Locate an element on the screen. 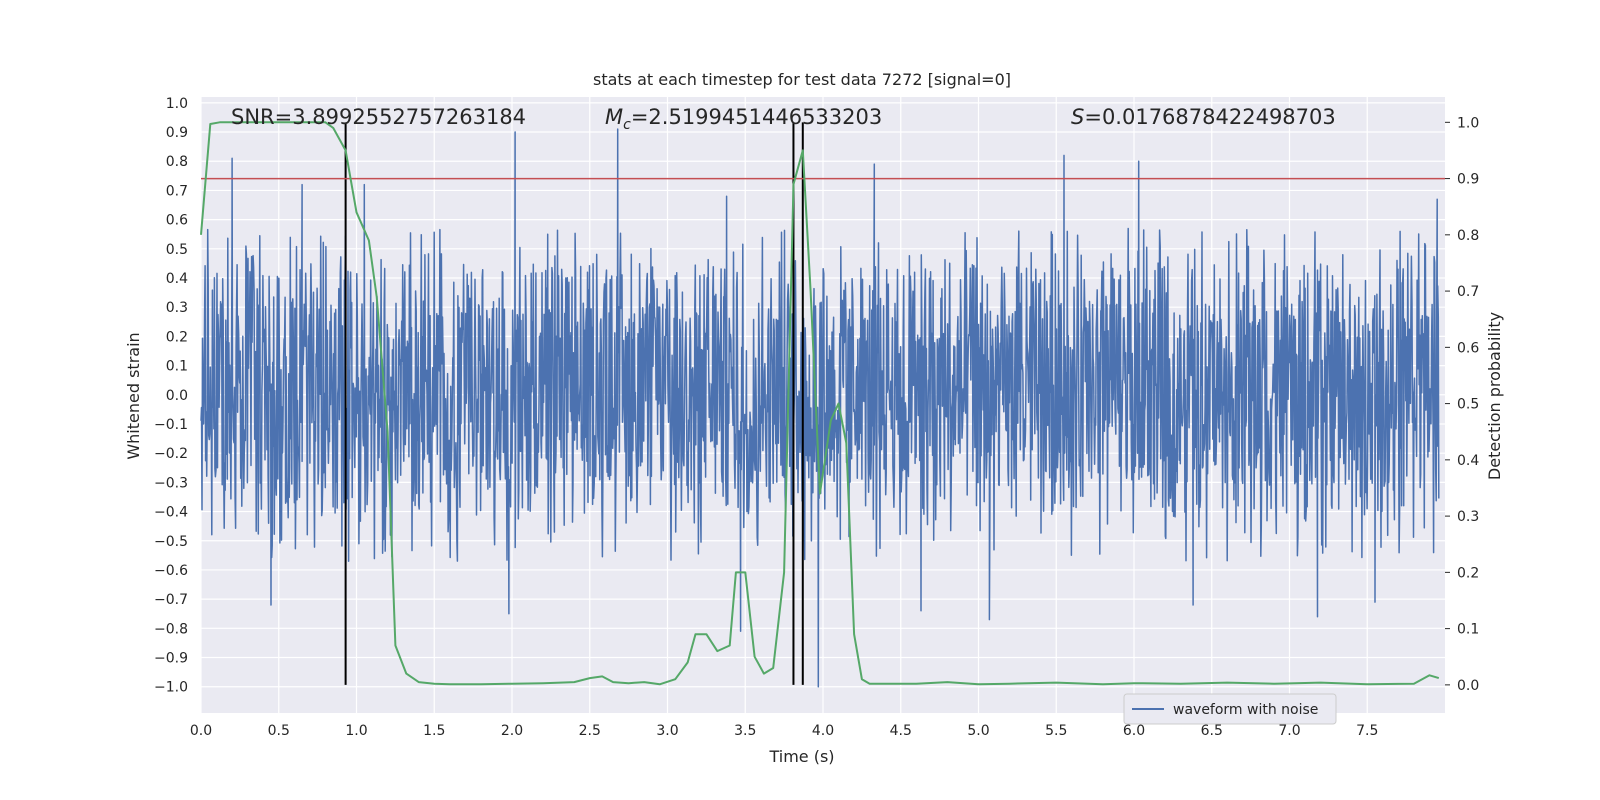  x-tick-label: 6.0 is located at coordinates (1134, 731).